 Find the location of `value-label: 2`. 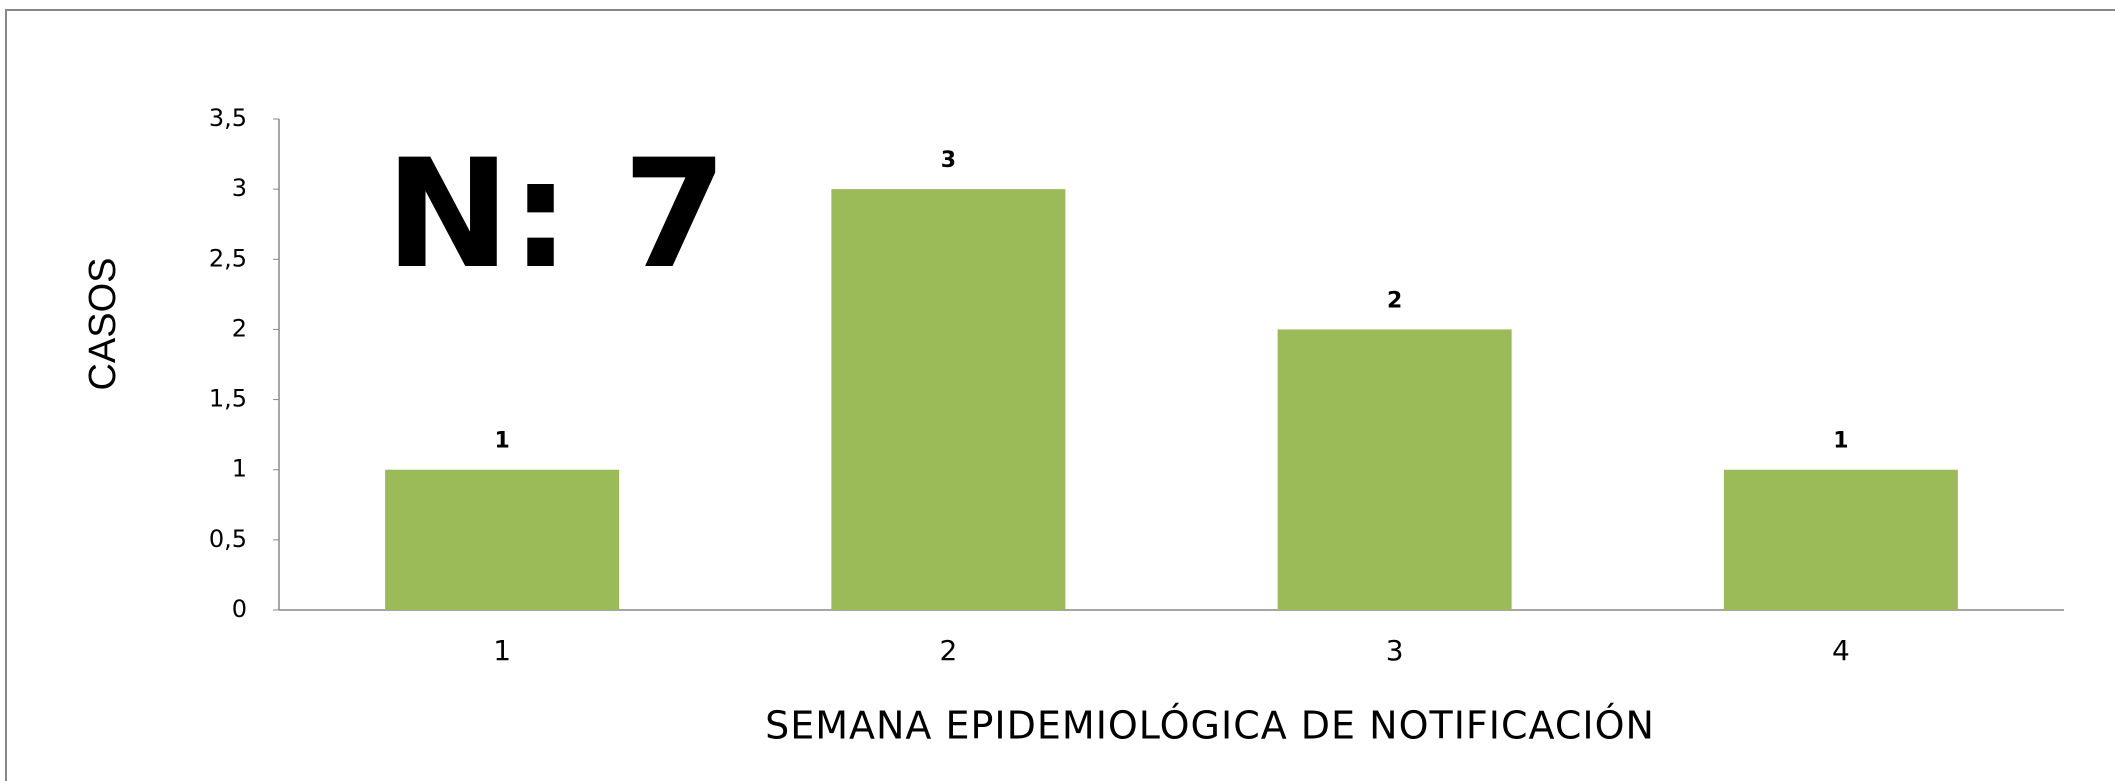

value-label: 2 is located at coordinates (1394, 300).